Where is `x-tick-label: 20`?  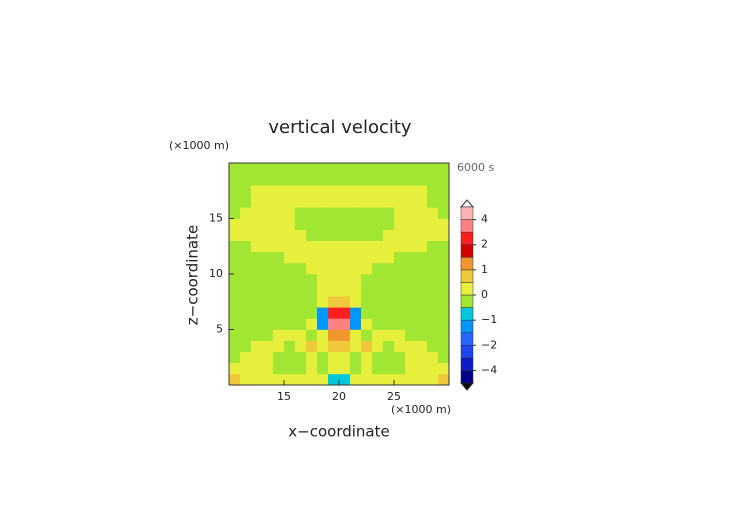
x-tick-label: 20 is located at coordinates (339, 396).